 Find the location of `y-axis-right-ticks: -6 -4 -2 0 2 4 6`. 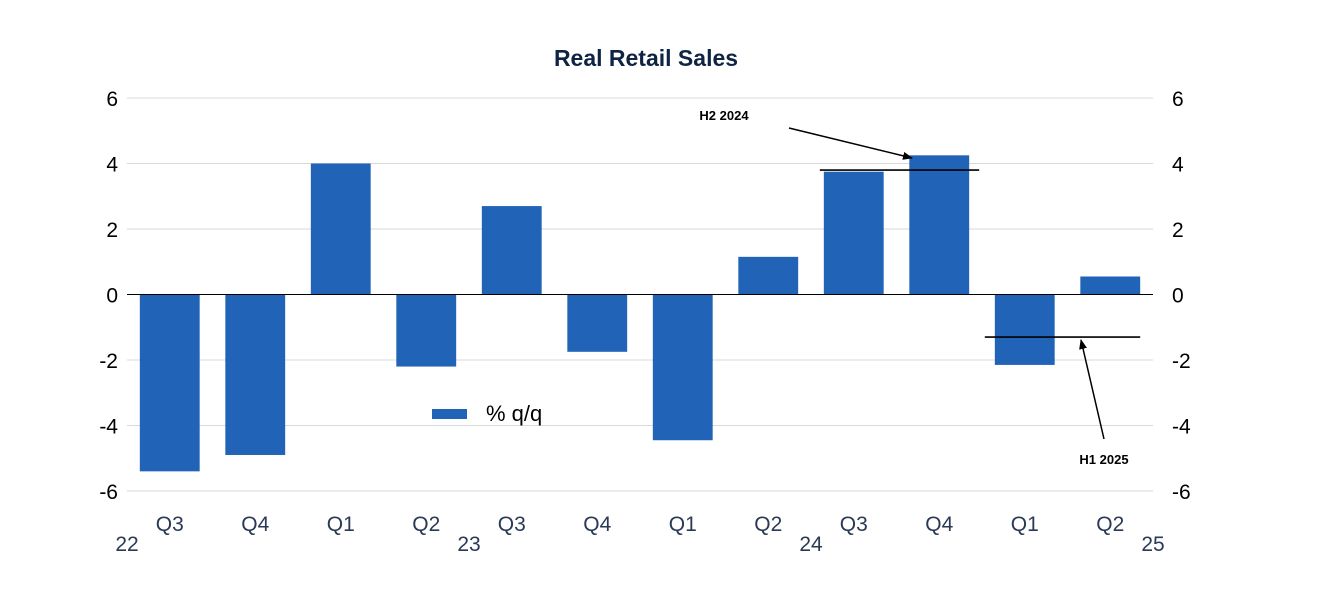

y-axis-right-ticks: -6 -4 -2 0 2 4 6 is located at coordinates (1181, 296).